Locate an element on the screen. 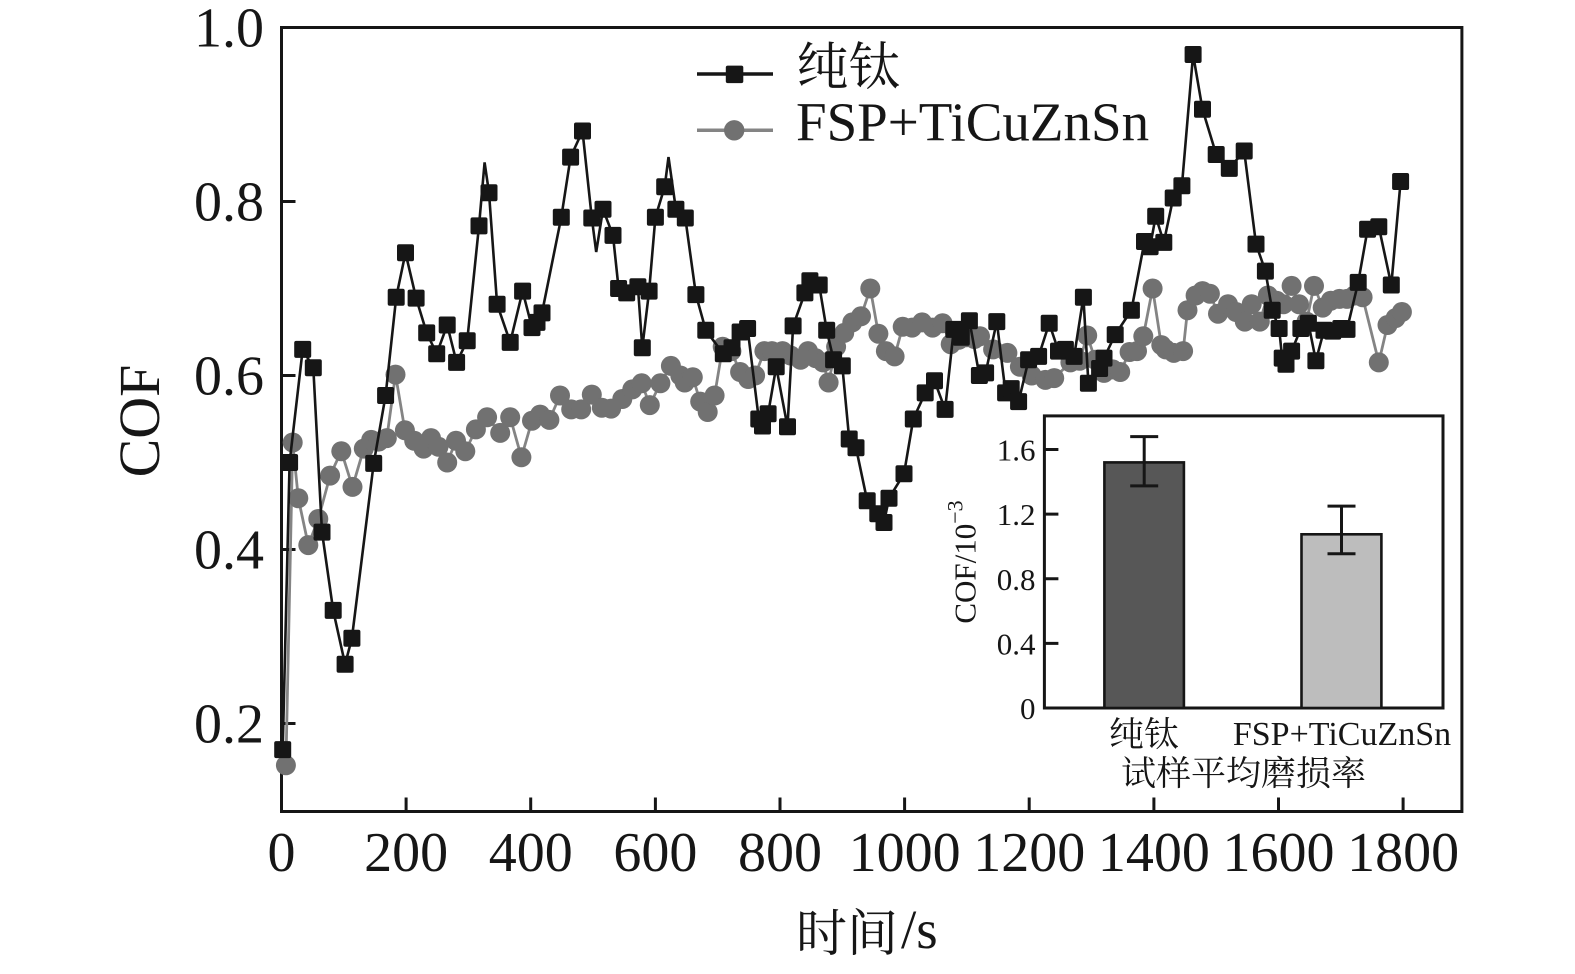 This screenshot has width=1575, height=974. svg-text: 800 is located at coordinates (780, 853).